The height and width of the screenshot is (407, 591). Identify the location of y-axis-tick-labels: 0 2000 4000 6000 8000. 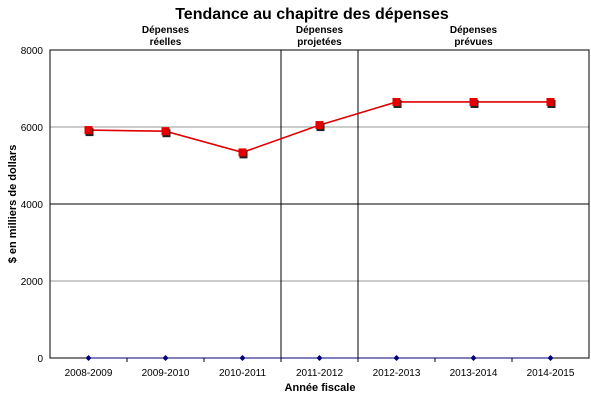
(32, 205).